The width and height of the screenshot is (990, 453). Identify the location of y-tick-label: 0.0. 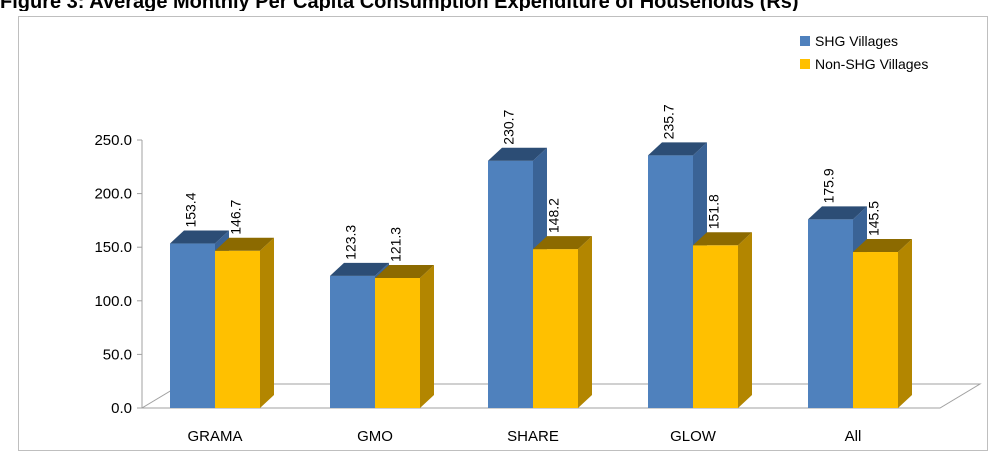
(121, 408).